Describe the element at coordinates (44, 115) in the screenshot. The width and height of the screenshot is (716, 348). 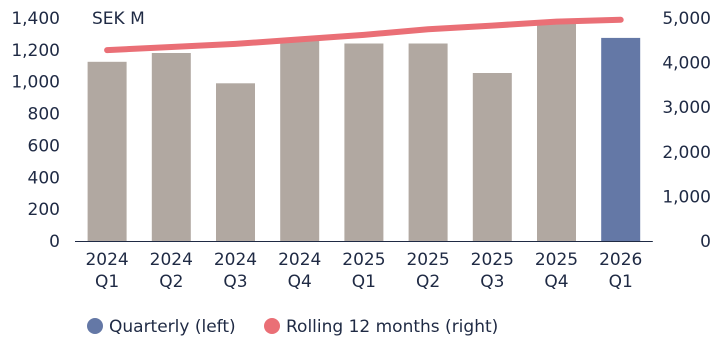
I see `left-tick-label: 800` at that location.